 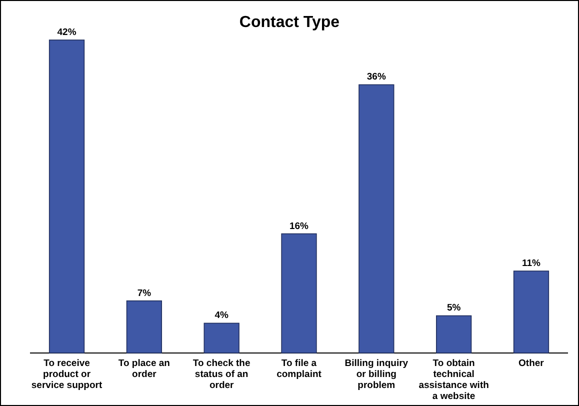 What do you see at coordinates (221, 374) in the screenshot?
I see `x-tick-label: To check the status of an order` at bounding box center [221, 374].